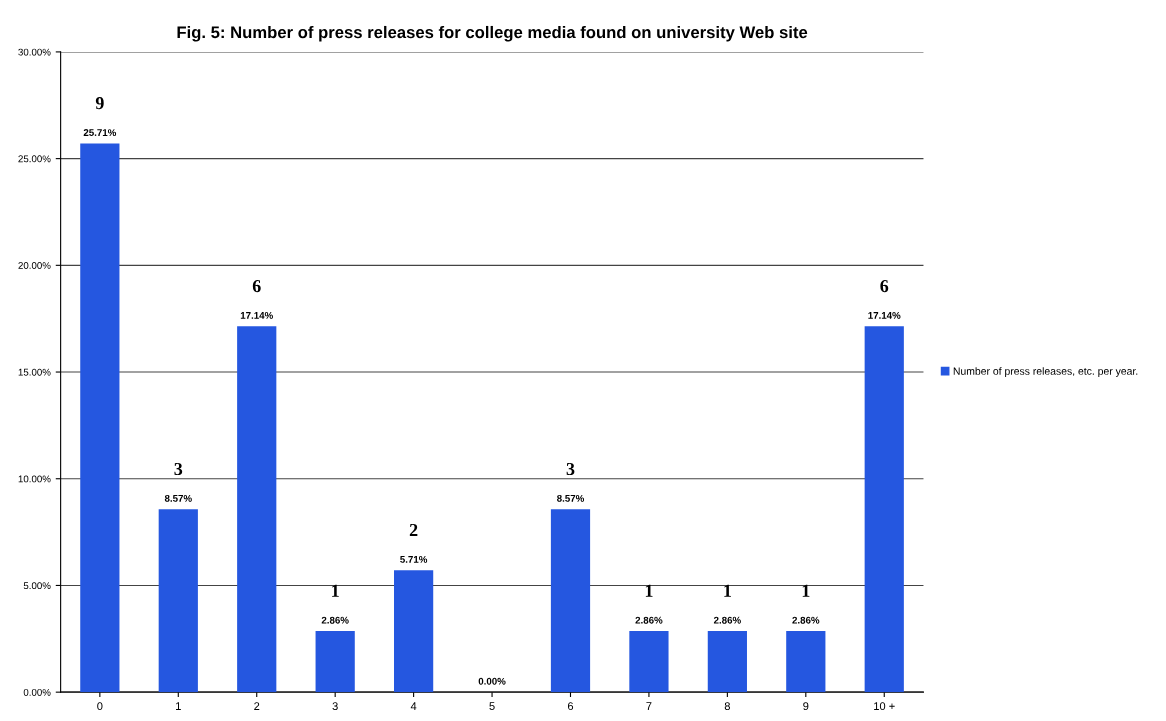  What do you see at coordinates (492, 706) in the screenshot?
I see `x-tick-label: 5` at bounding box center [492, 706].